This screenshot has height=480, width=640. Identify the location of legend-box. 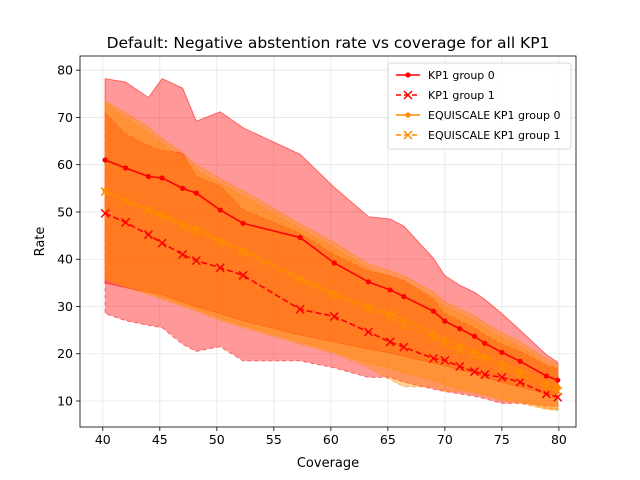
(479, 106).